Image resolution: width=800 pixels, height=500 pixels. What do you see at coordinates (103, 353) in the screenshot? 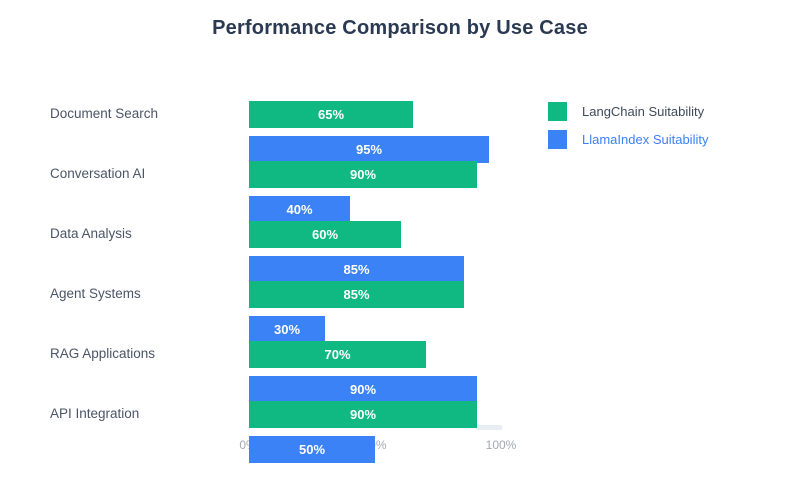
I see `category-label-rag-applications: RAG Applications` at bounding box center [103, 353].